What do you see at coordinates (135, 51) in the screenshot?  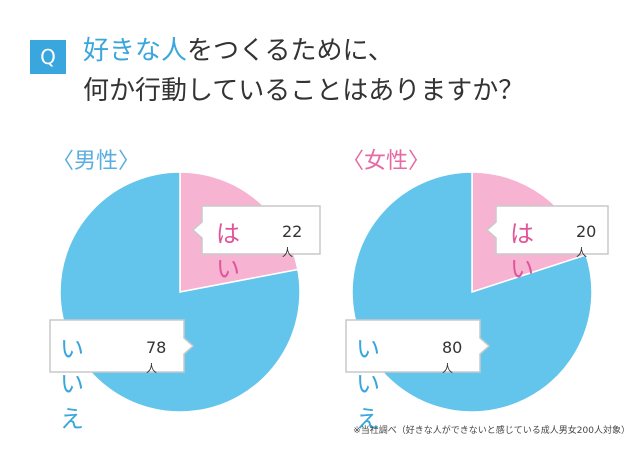 I see `question-highlight: 好きな人` at bounding box center [135, 51].